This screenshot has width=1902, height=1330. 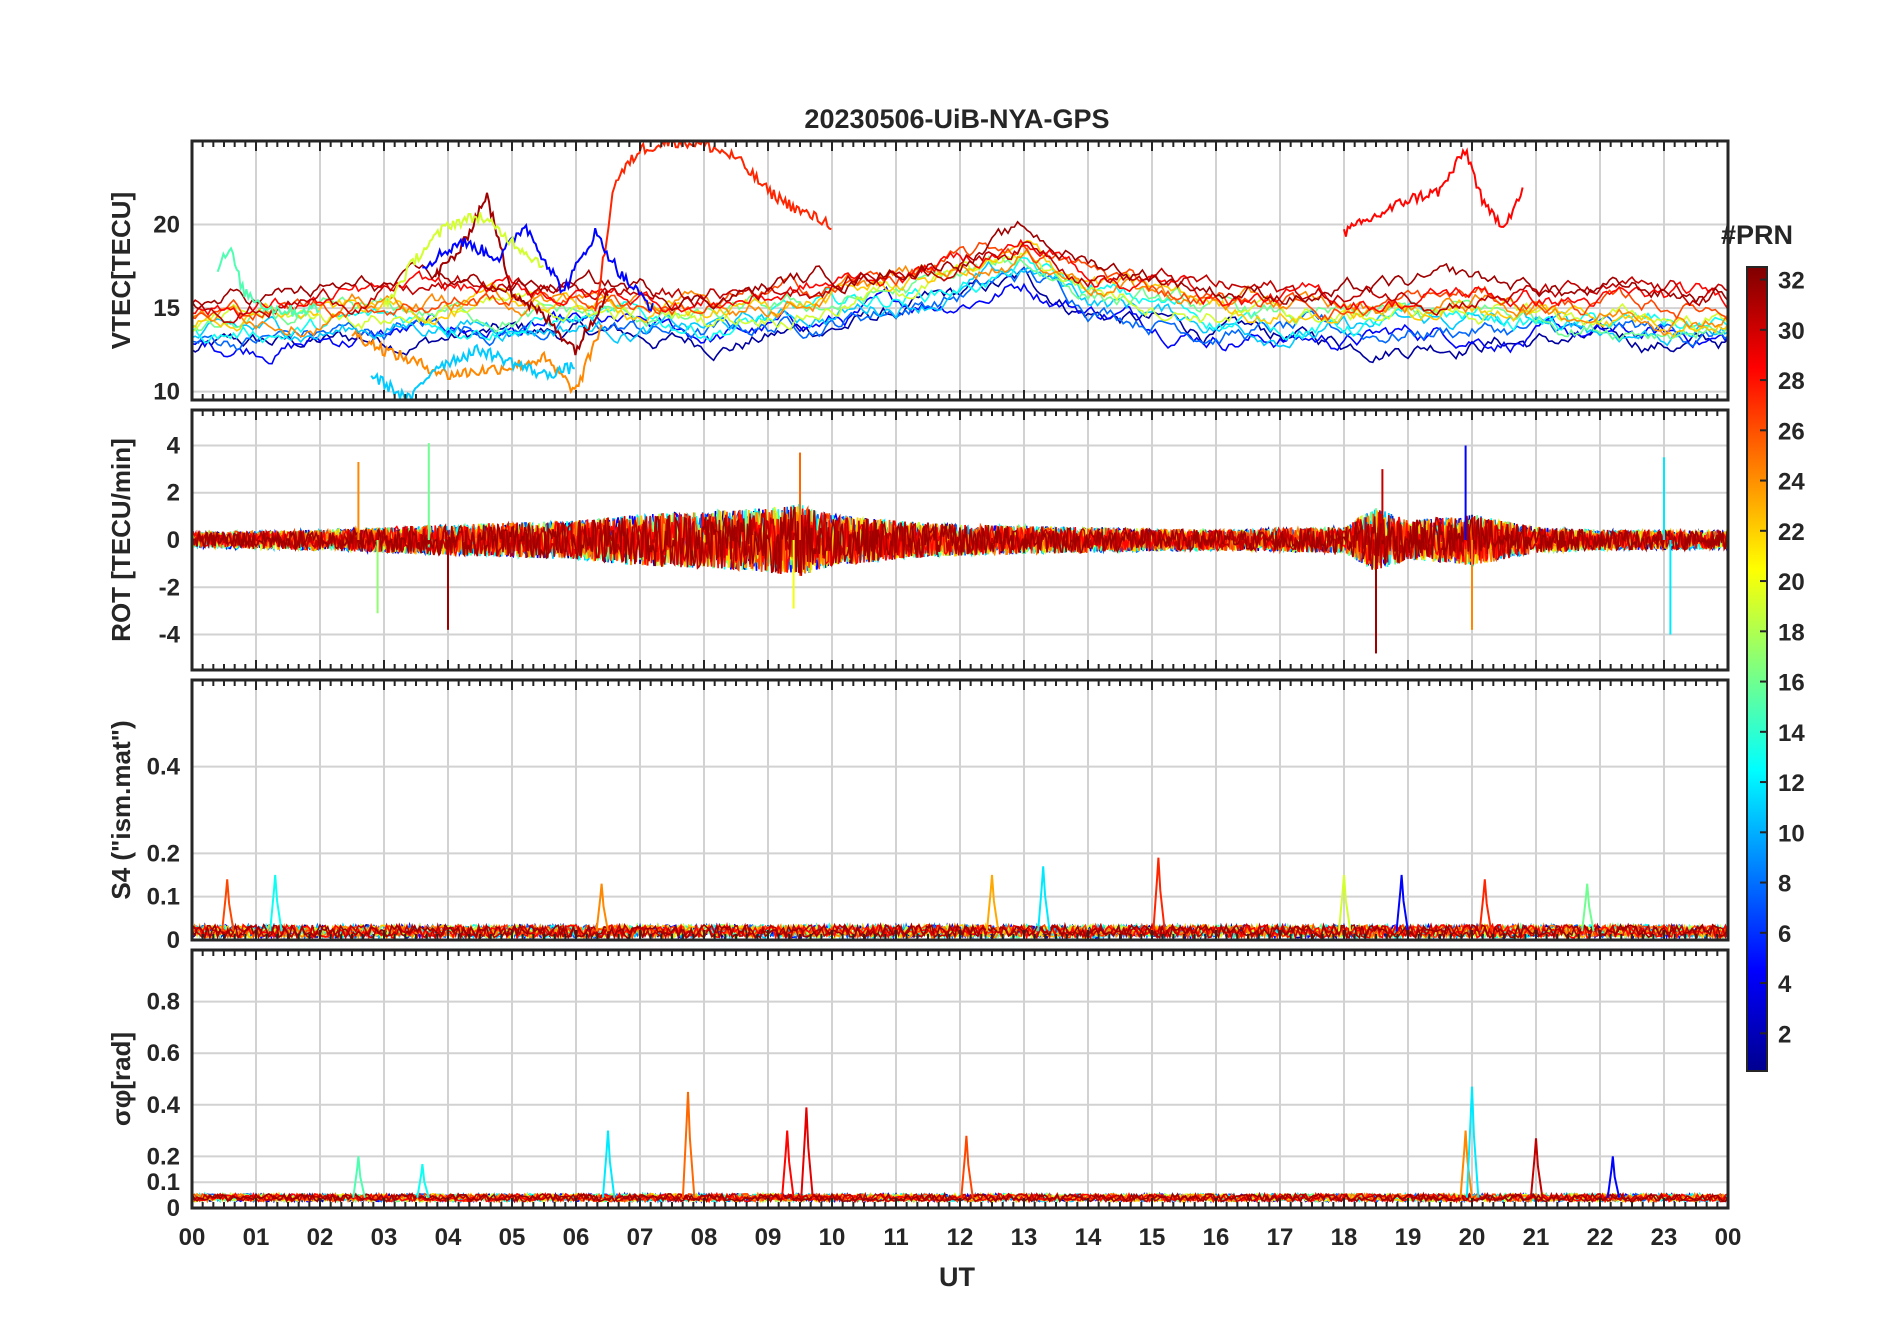 What do you see at coordinates (384, 1237) in the screenshot?
I see `x-tick-label: 03` at bounding box center [384, 1237].